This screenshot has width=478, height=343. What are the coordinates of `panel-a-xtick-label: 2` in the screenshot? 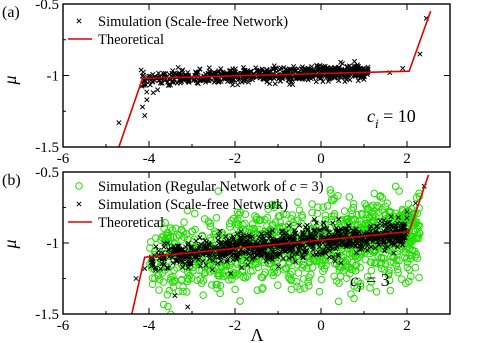 It's located at (407, 159).